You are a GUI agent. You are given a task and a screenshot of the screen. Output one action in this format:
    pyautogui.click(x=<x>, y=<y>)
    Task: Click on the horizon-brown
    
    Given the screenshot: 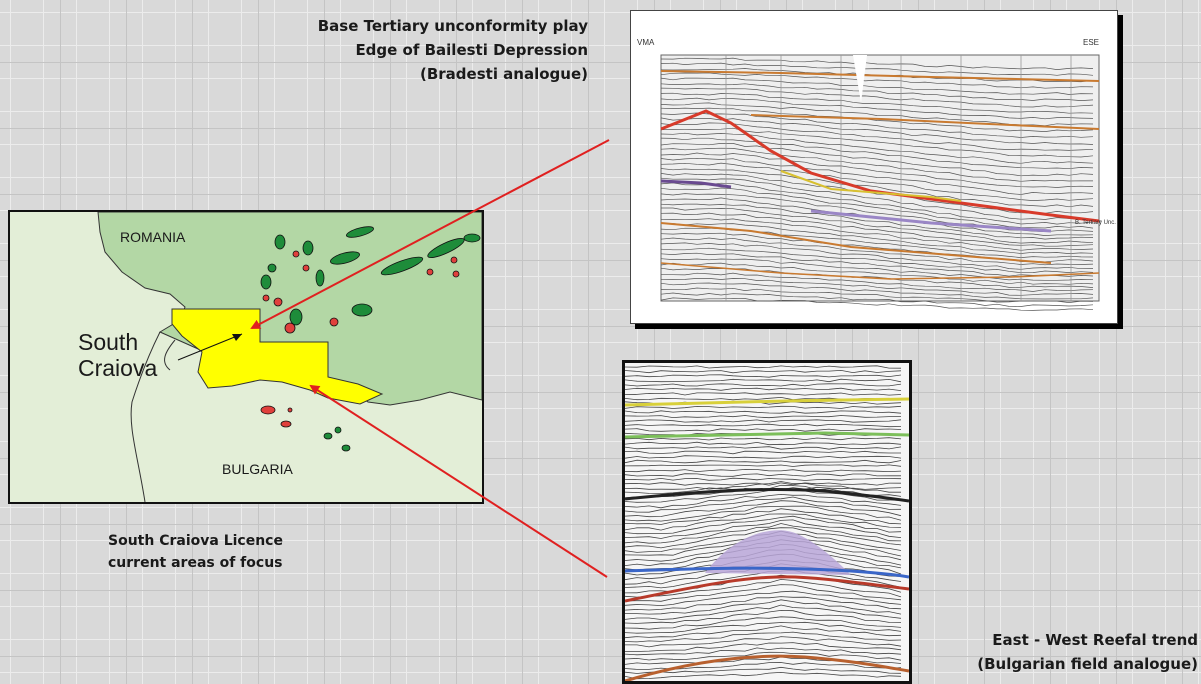 What is the action you would take?
    pyautogui.click(x=767, y=667)
    